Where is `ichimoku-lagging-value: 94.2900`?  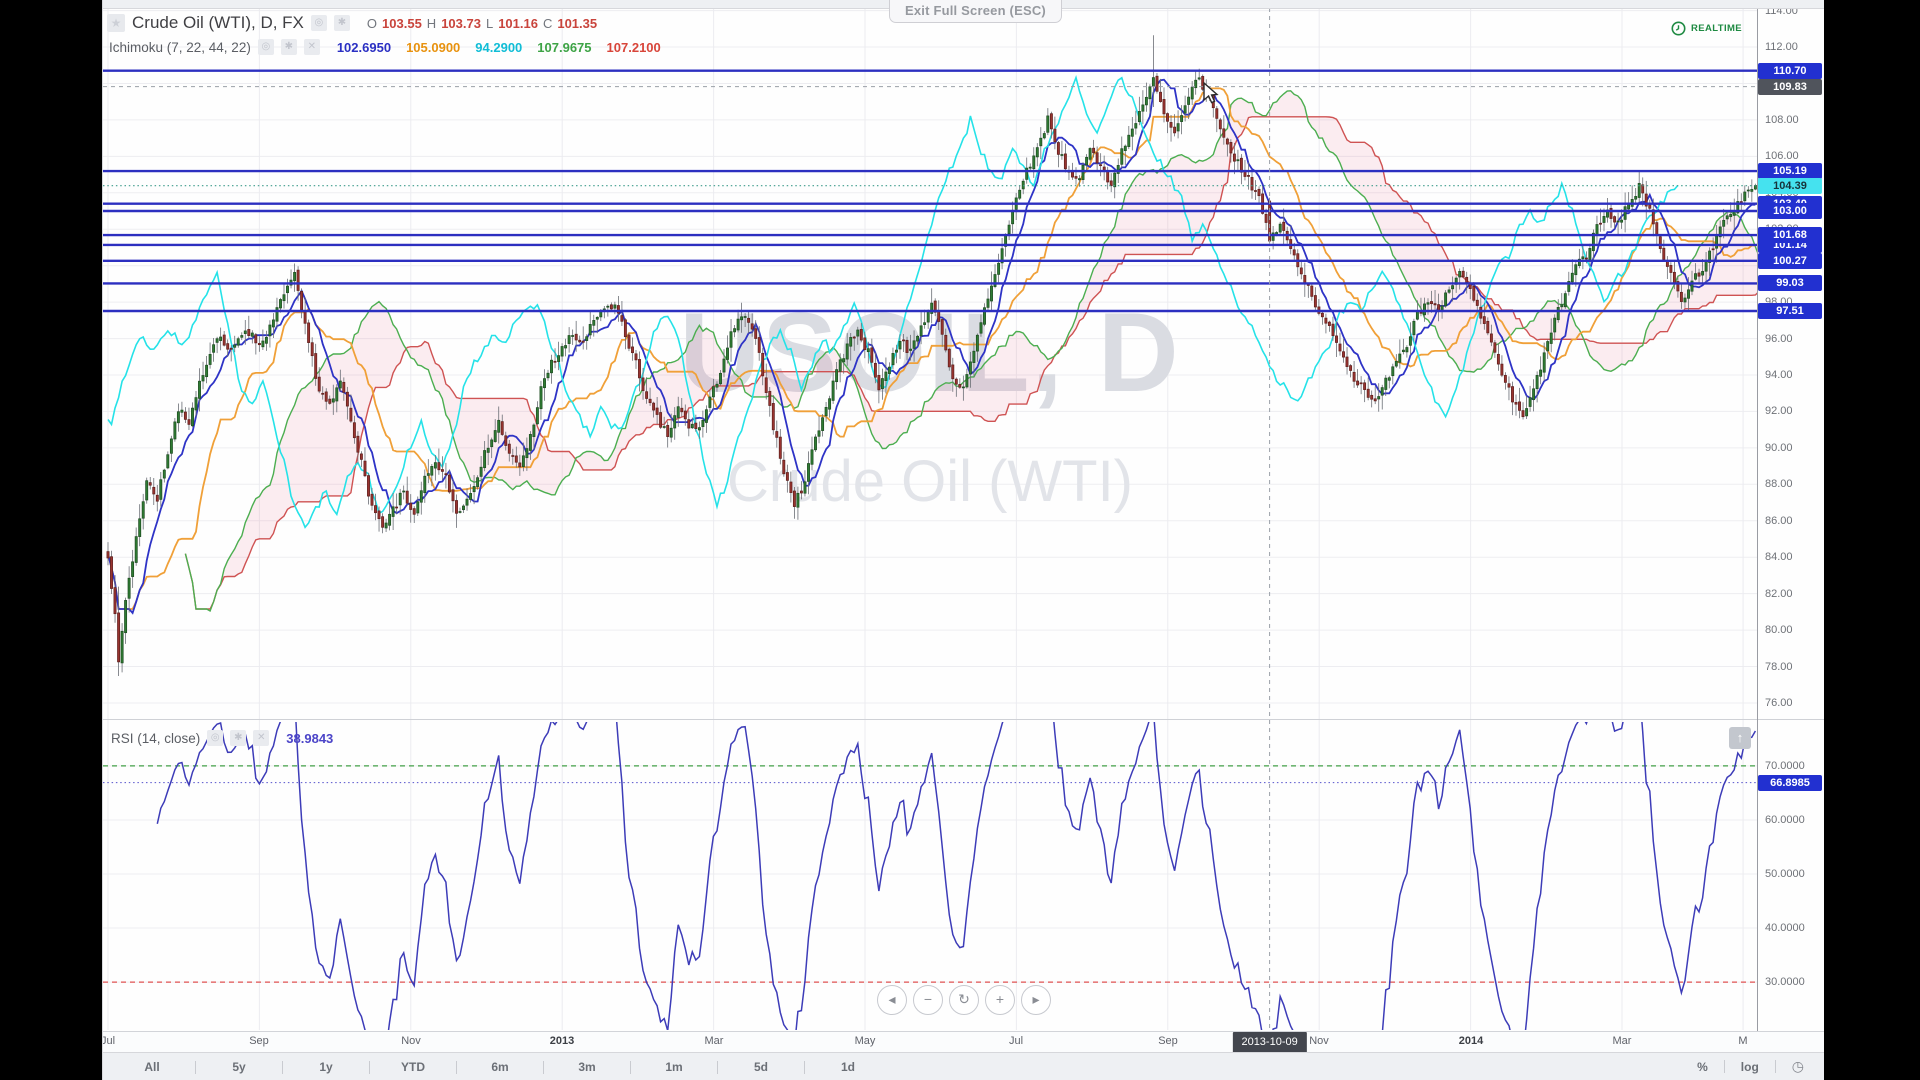 ichimoku-lagging-value: 94.2900 is located at coordinates (499, 47).